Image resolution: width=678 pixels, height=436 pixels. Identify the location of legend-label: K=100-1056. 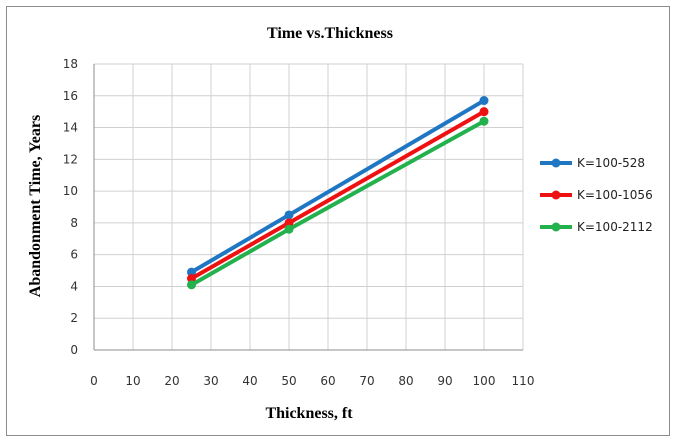
(615, 195).